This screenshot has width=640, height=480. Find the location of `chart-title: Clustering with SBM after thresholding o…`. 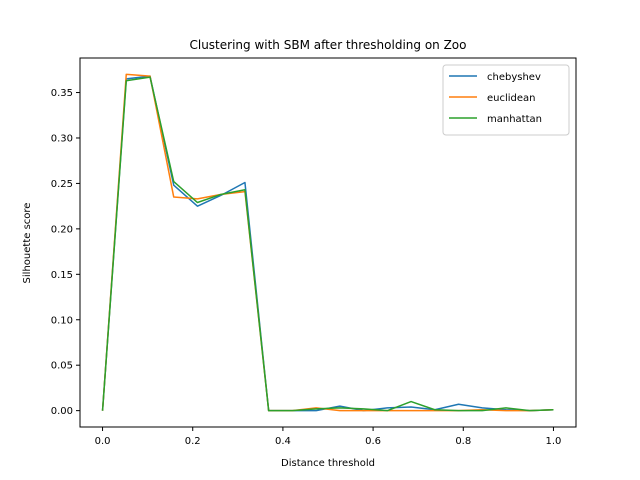

chart-title: Clustering with SBM after thresholding o… is located at coordinates (327, 45).